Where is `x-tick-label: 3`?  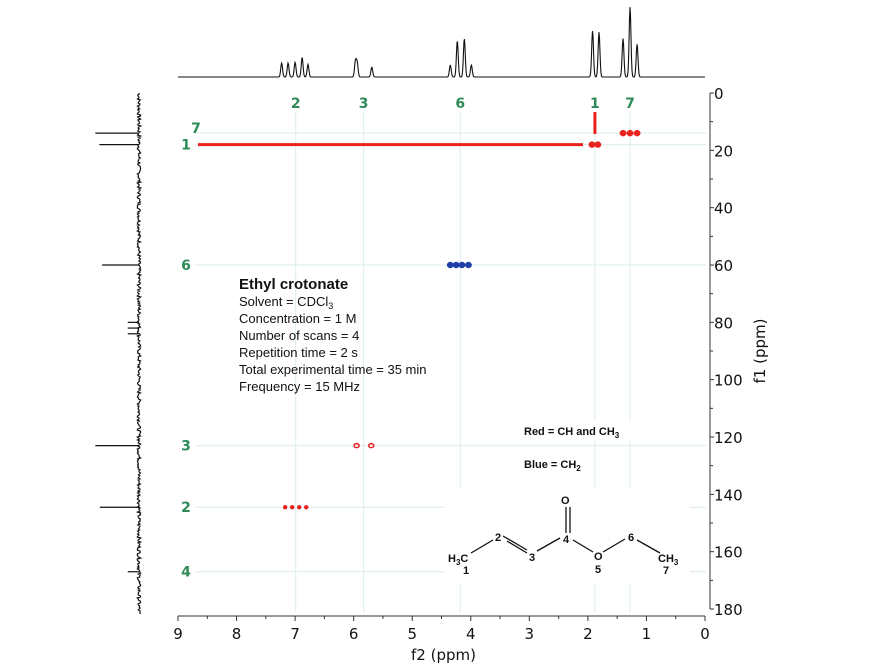
x-tick-label: 3 is located at coordinates (530, 634).